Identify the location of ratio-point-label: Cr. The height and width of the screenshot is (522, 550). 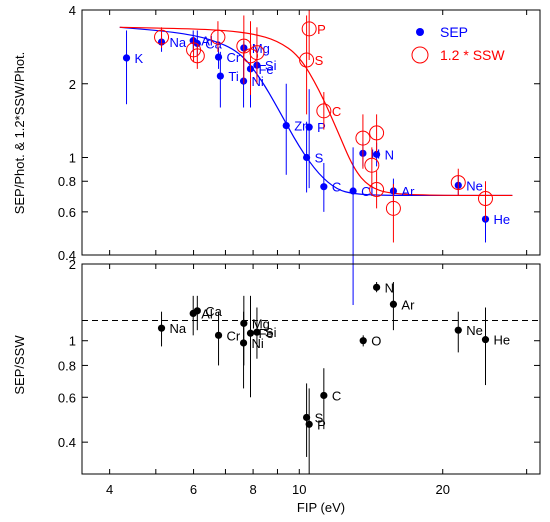
(234, 335).